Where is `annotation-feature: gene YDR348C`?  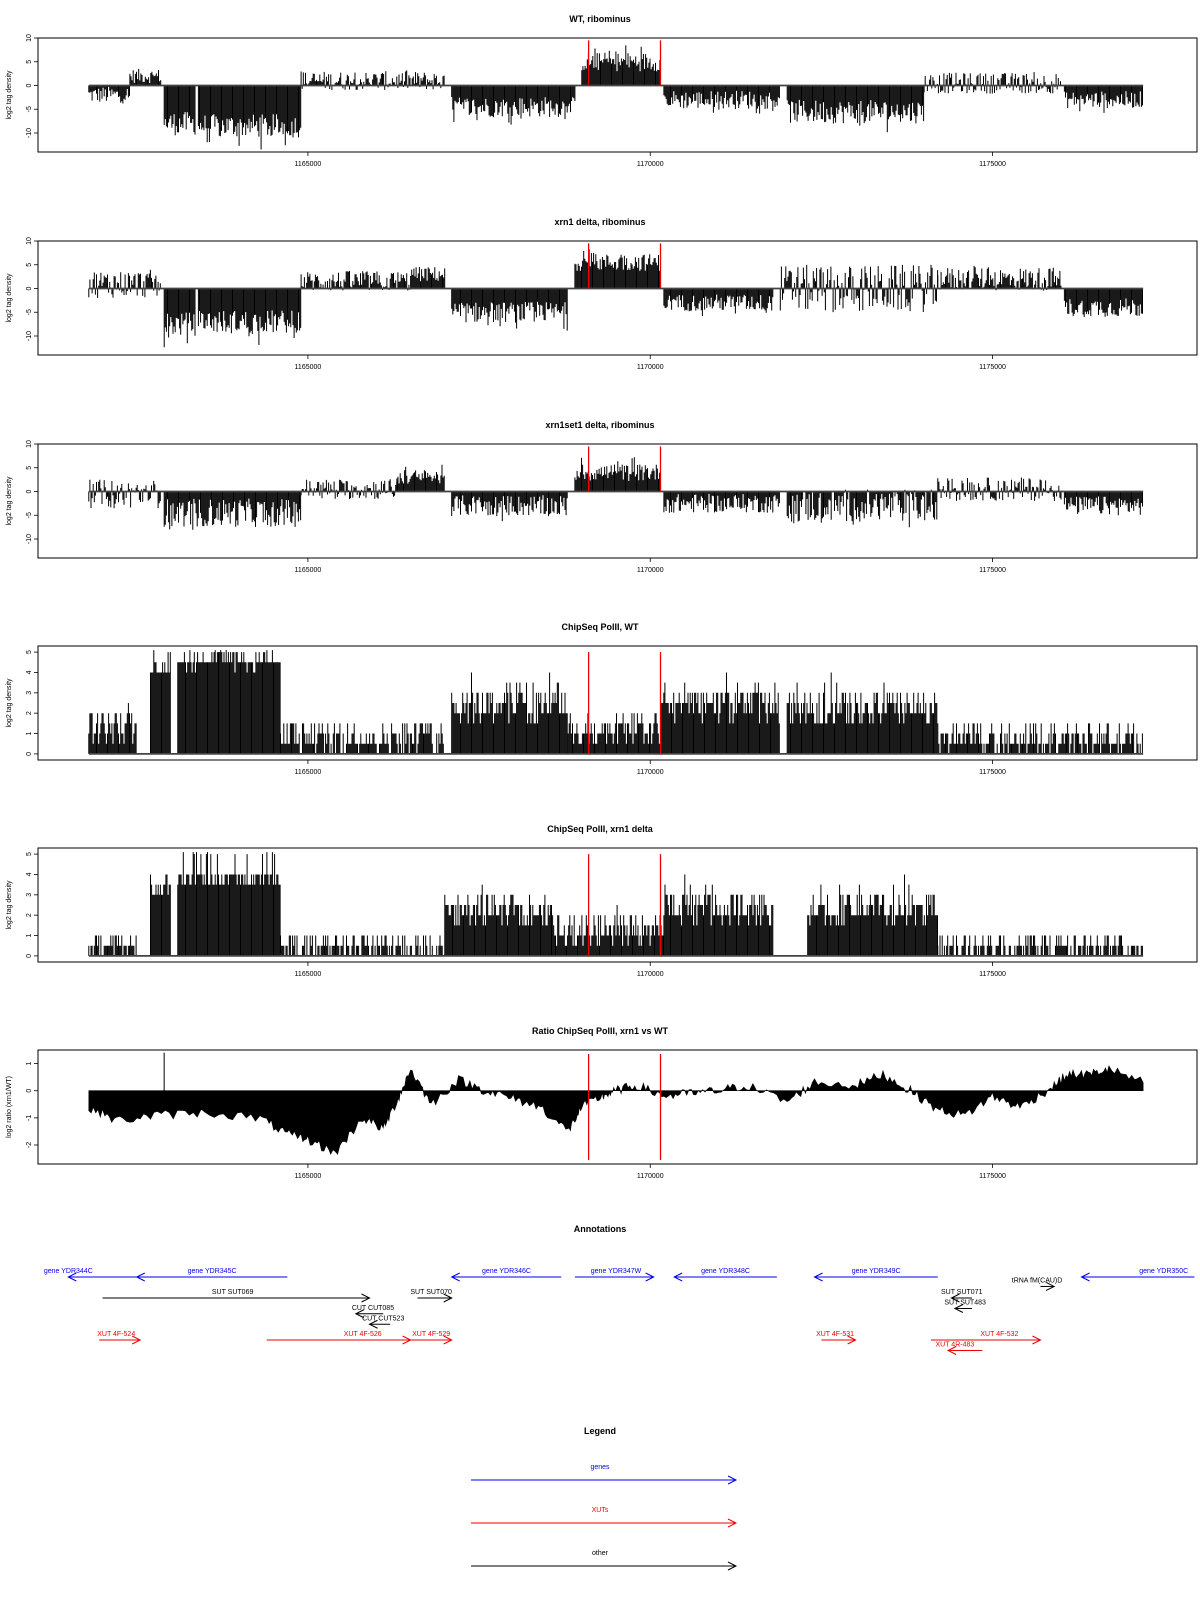 annotation-feature: gene YDR348C is located at coordinates (725, 1275).